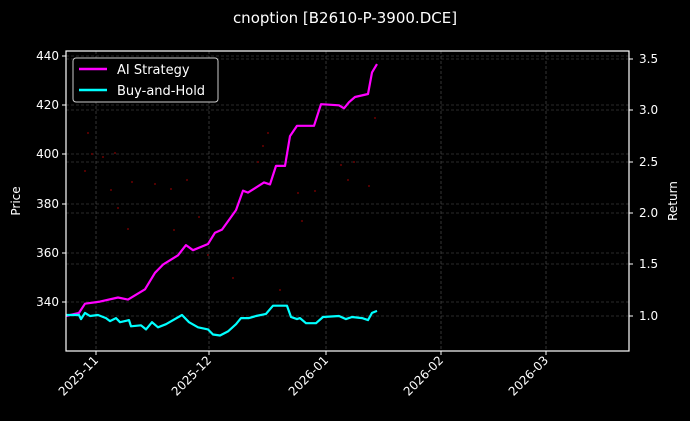 This screenshot has width=690, height=421. Describe the element at coordinates (47, 302) in the screenshot. I see `left-tick-label: 340` at that location.